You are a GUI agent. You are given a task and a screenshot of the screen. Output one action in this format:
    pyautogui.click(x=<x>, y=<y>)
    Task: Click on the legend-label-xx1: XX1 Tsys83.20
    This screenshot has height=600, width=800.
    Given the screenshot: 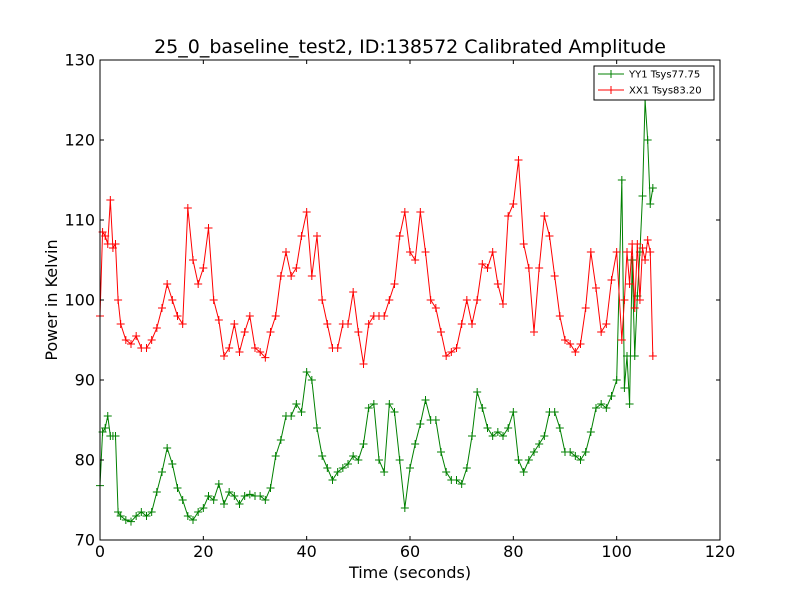 What is the action you would take?
    pyautogui.click(x=665, y=91)
    